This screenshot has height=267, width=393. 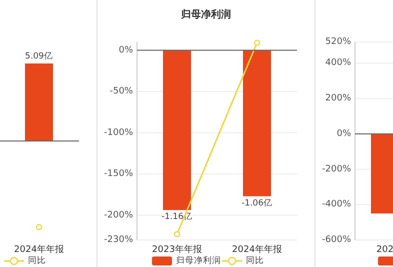 I want to click on annotation: 5.09亿, so click(x=39, y=56).